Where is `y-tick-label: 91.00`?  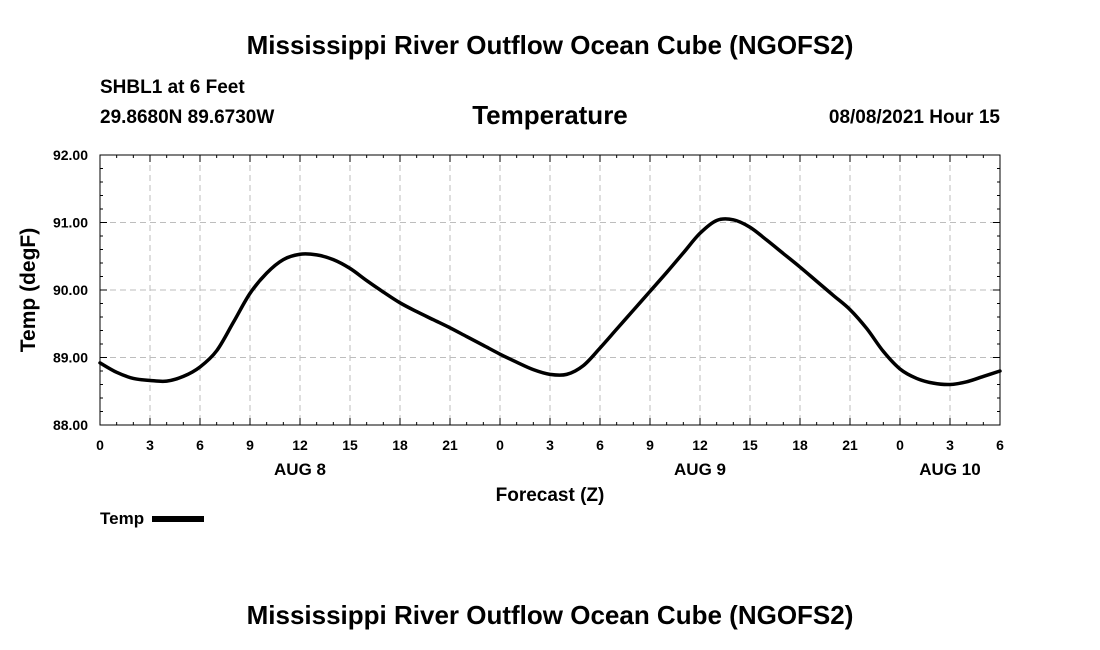 y-tick-label: 91.00 is located at coordinates (70, 223).